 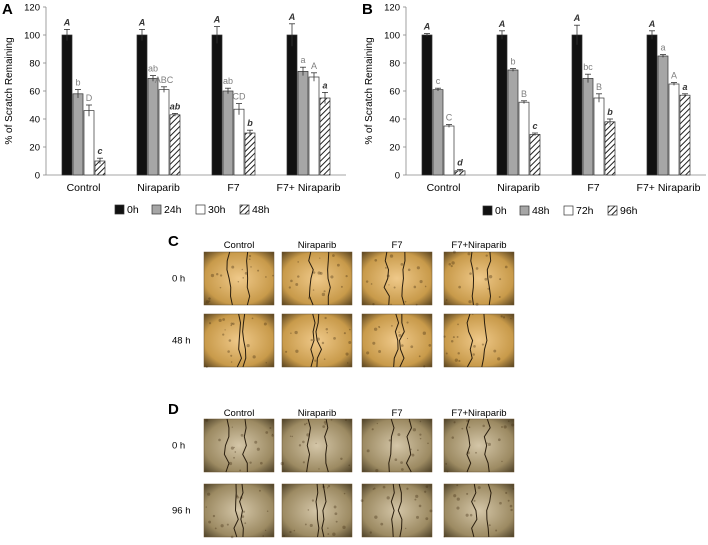 I want to click on micrograph-column-label: Control, so click(x=239, y=413).